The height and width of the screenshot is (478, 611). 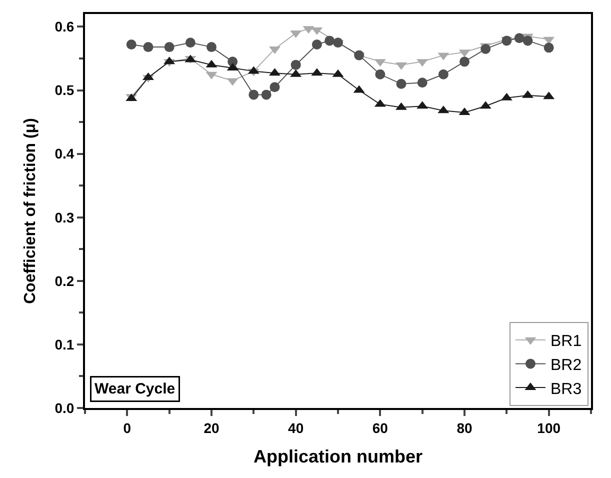 What do you see at coordinates (566, 389) in the screenshot?
I see `legend-label: BR3` at bounding box center [566, 389].